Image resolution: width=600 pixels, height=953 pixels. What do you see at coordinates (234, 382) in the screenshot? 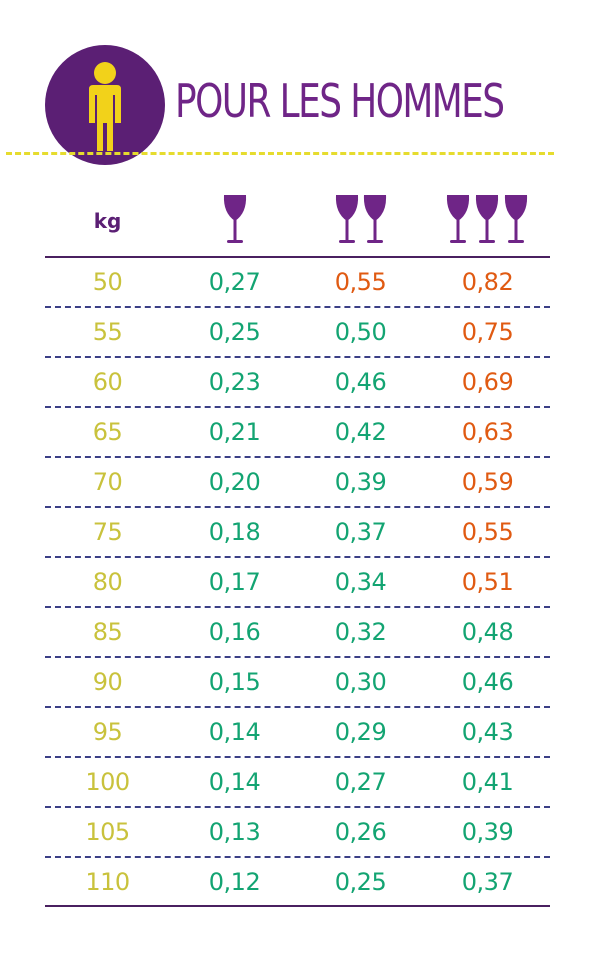
I see `one-glass-cell: 0,23` at bounding box center [234, 382].